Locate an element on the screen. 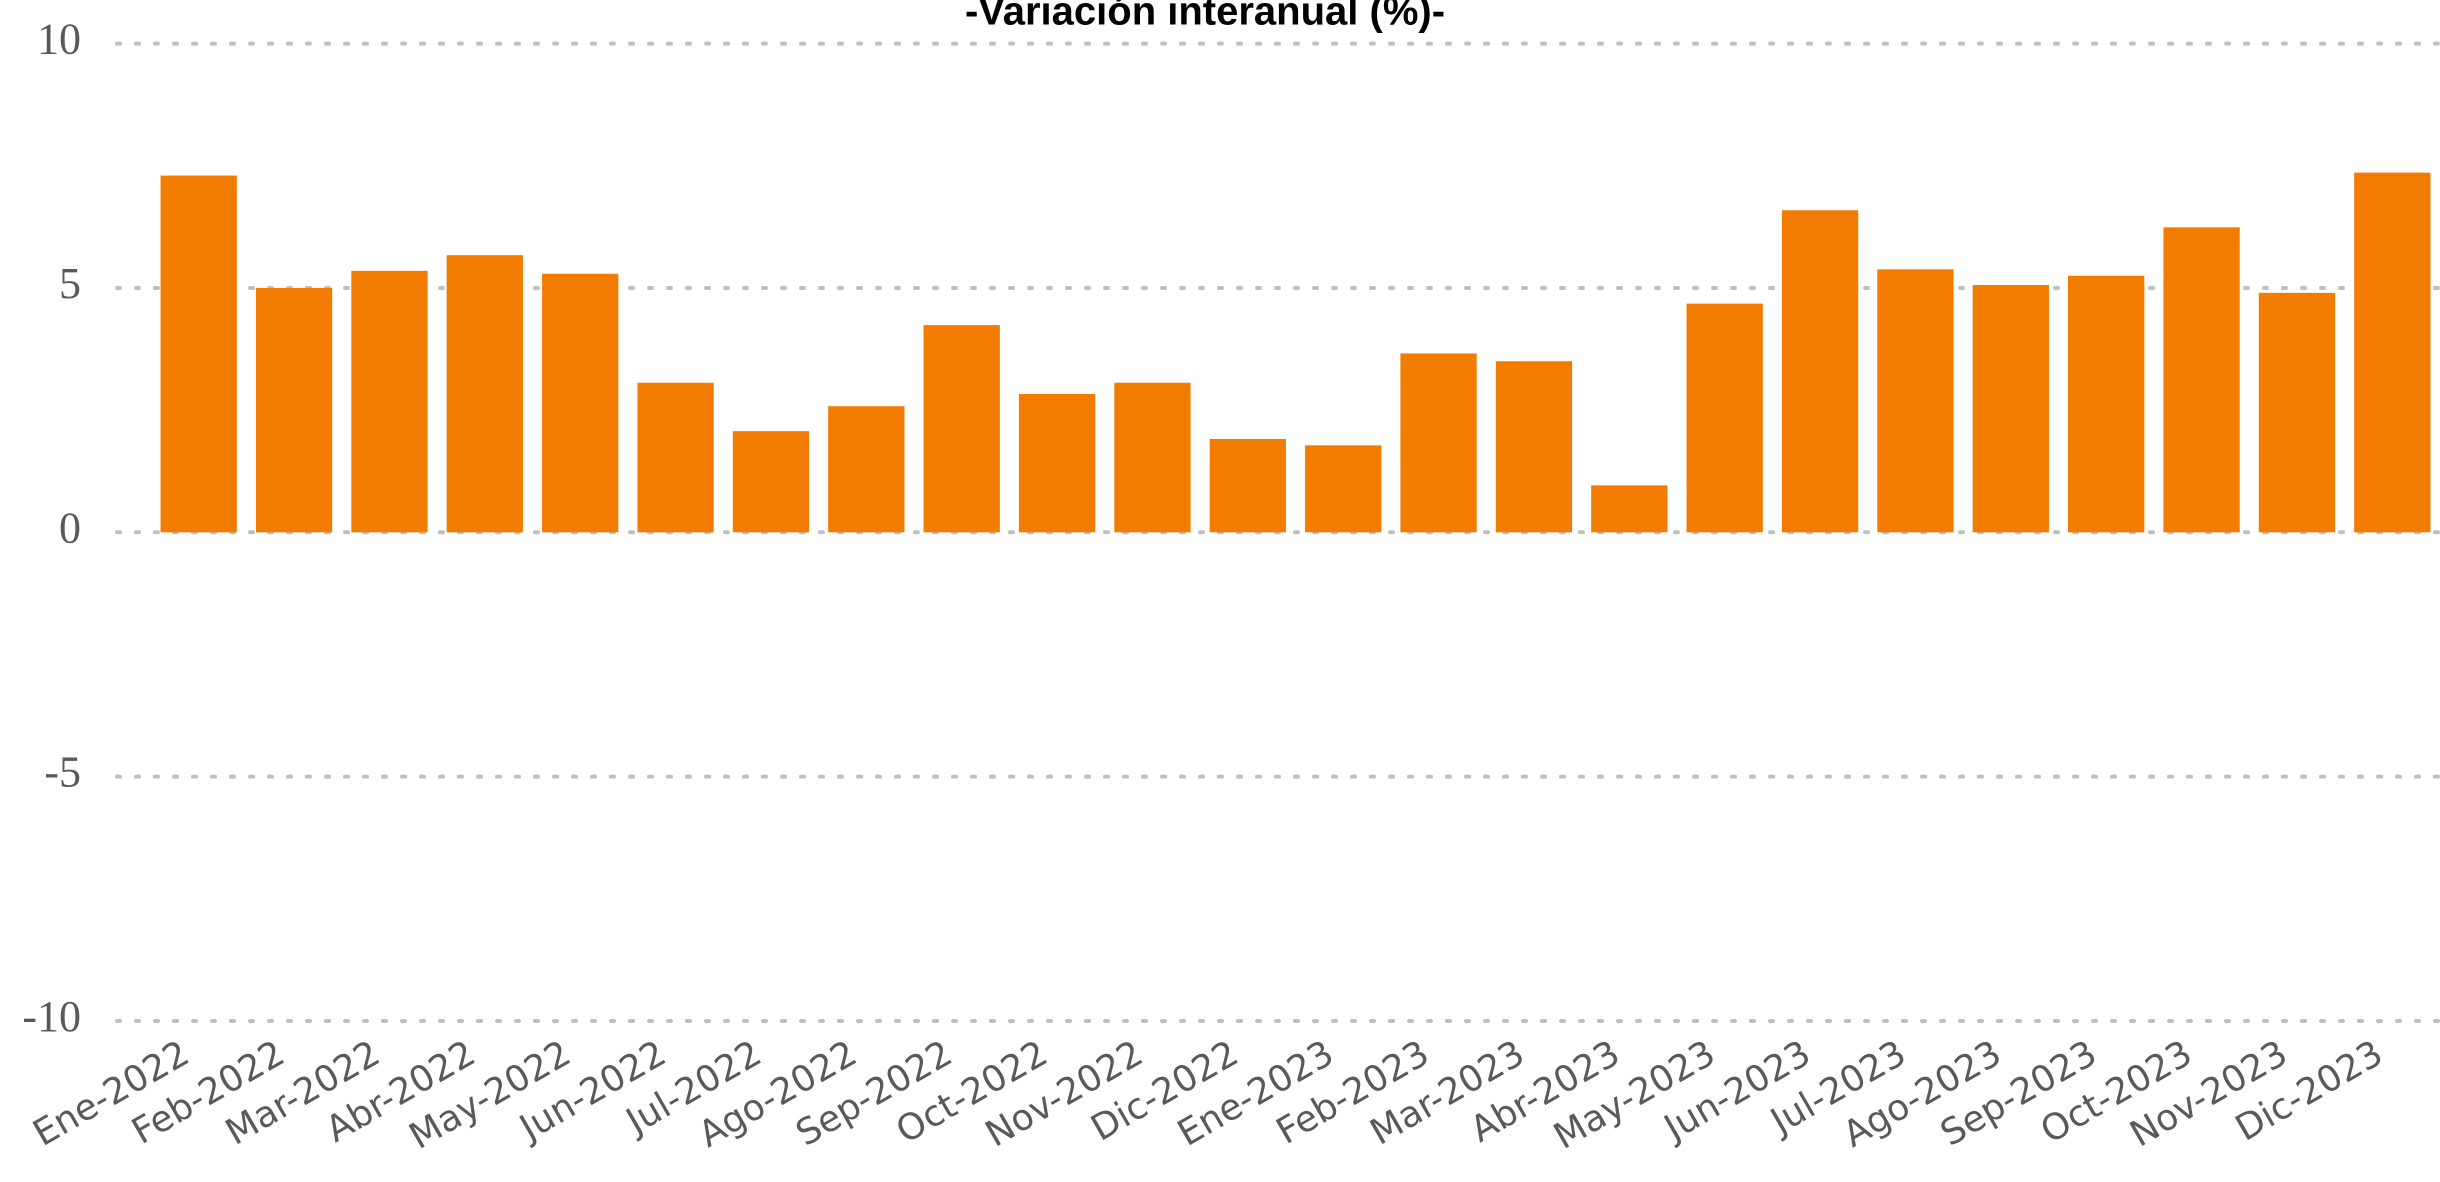  y-tick-label: -10 is located at coordinates (51, 1016).